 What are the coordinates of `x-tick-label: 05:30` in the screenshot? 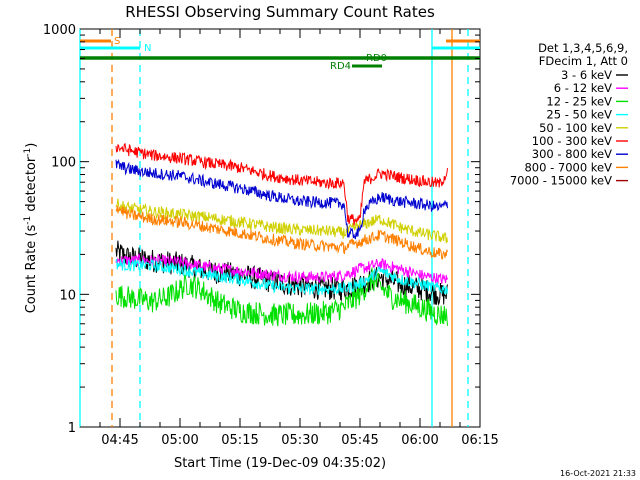 It's located at (299, 440).